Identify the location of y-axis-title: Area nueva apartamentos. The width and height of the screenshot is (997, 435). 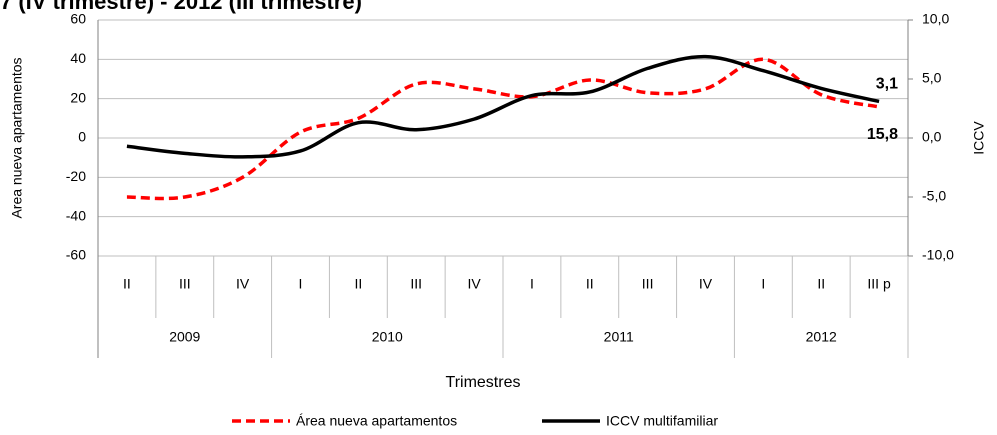
(17, 137).